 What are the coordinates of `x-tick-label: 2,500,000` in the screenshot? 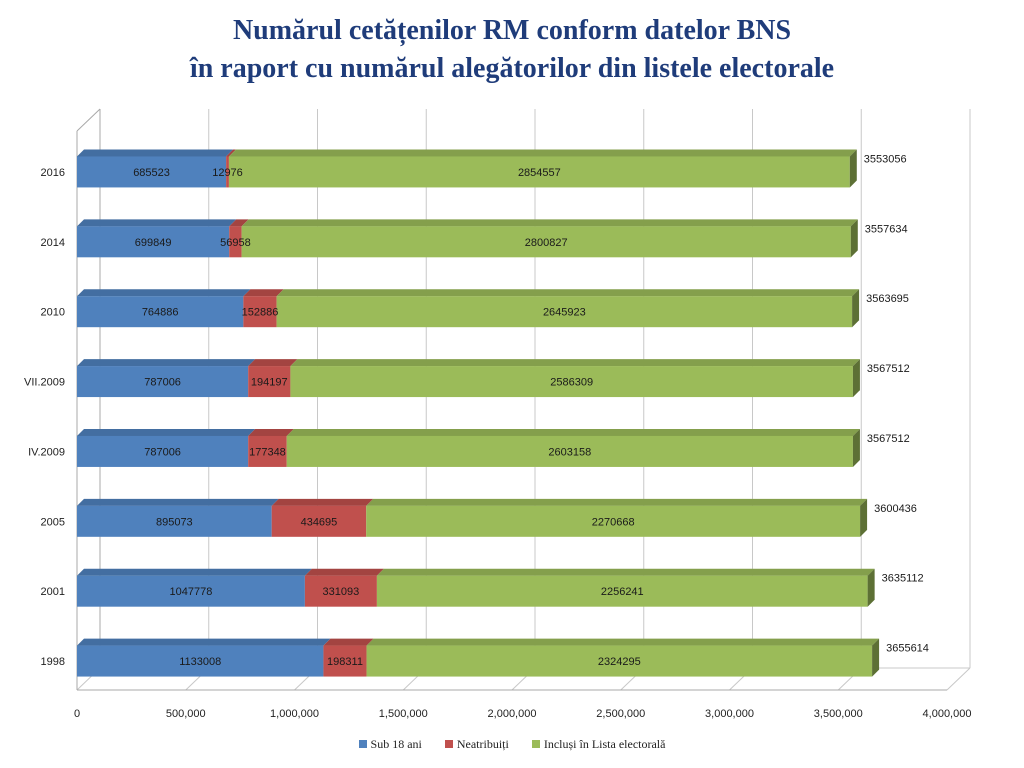 It's located at (620, 714).